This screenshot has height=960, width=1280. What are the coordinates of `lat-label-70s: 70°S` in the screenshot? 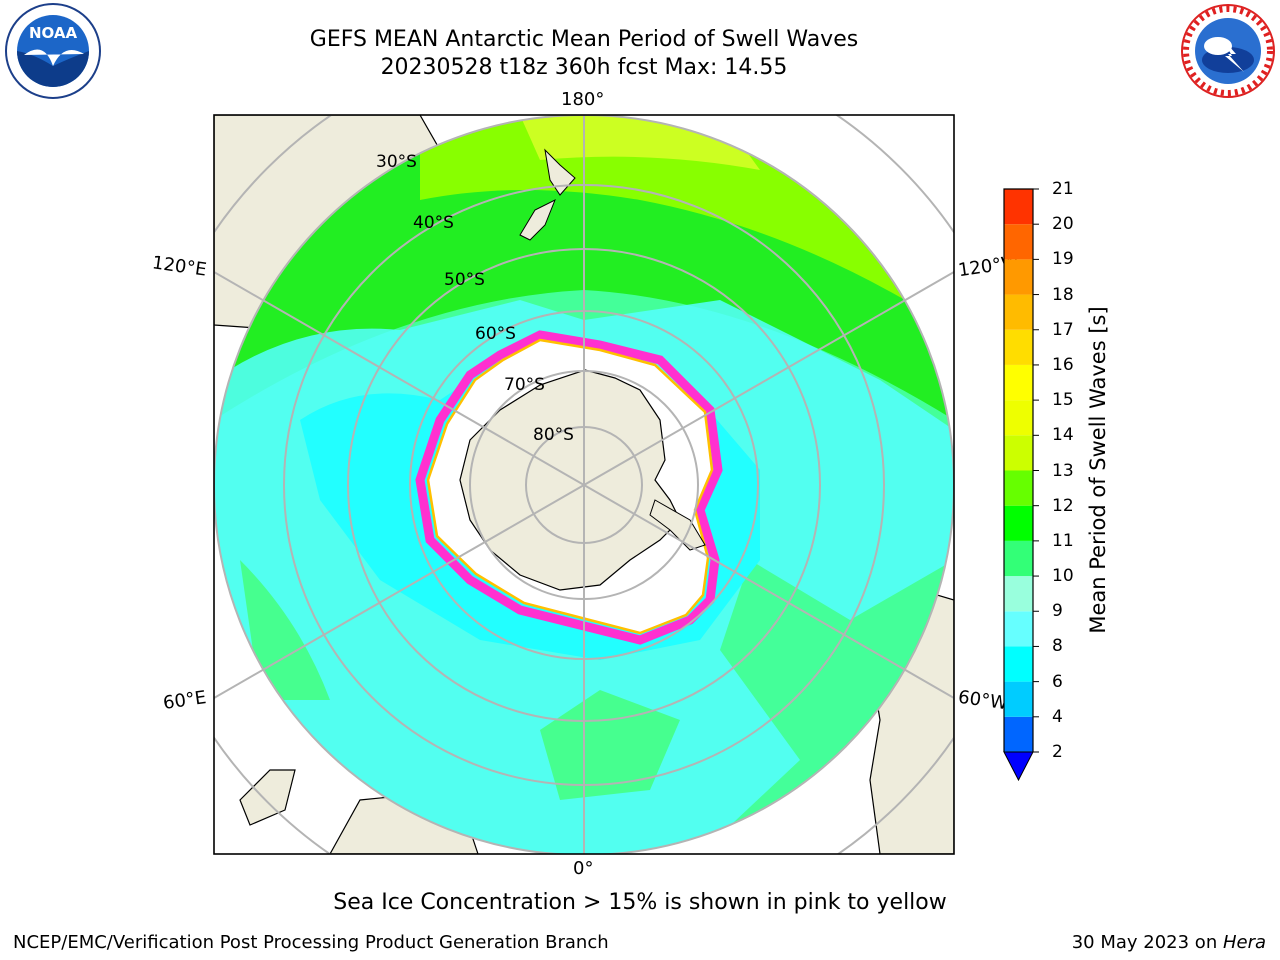 It's located at (524, 385).